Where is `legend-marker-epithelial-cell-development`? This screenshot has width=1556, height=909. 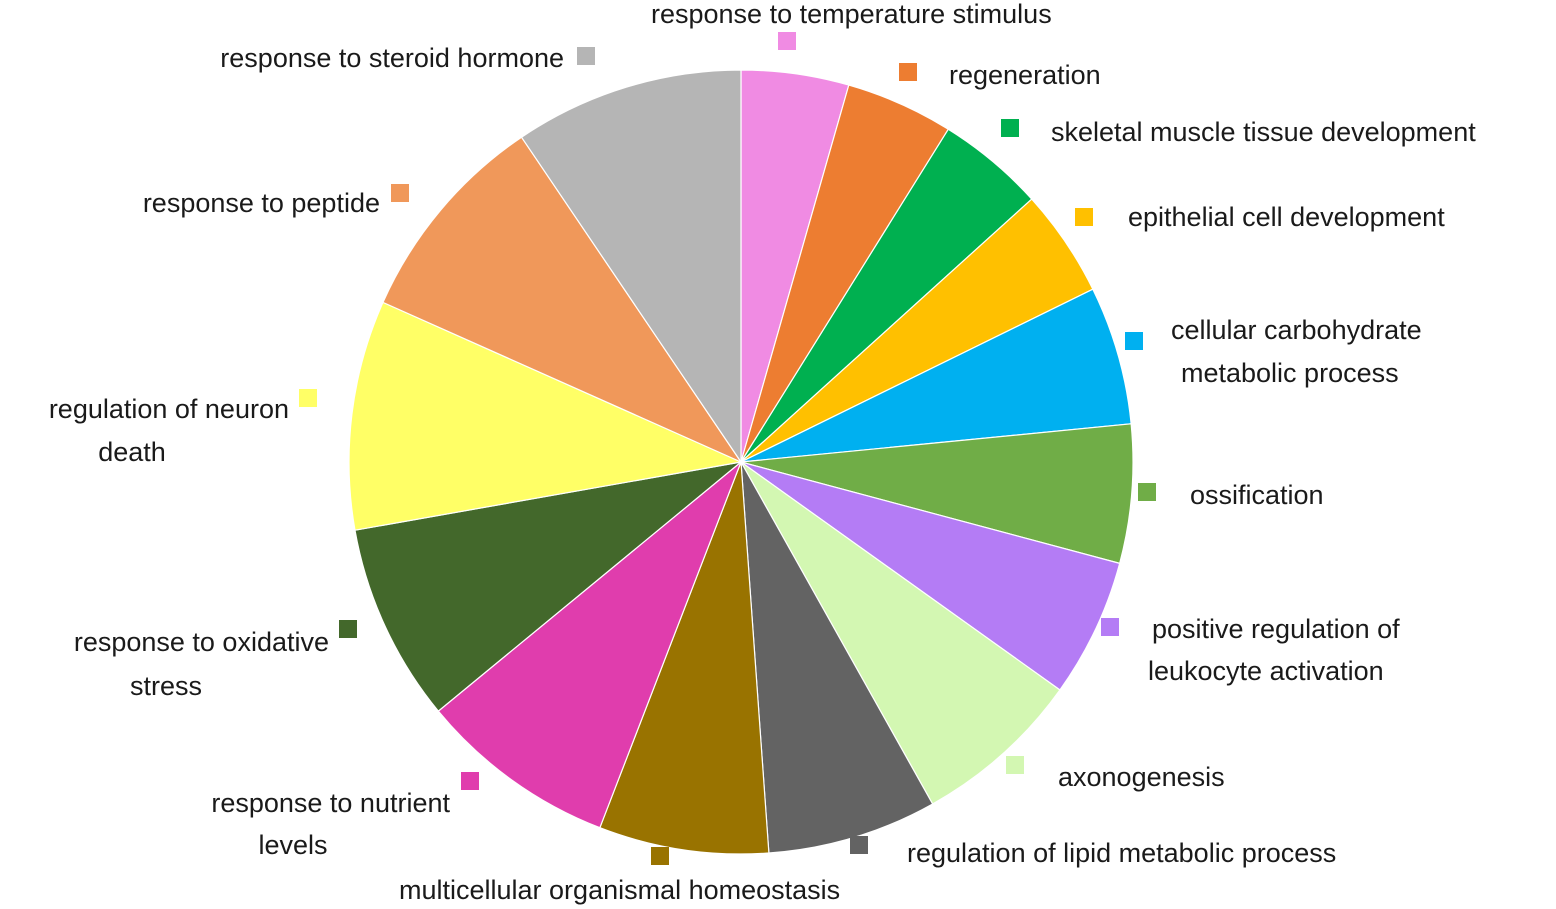
legend-marker-epithelial-cell-development is located at coordinates (1084, 217).